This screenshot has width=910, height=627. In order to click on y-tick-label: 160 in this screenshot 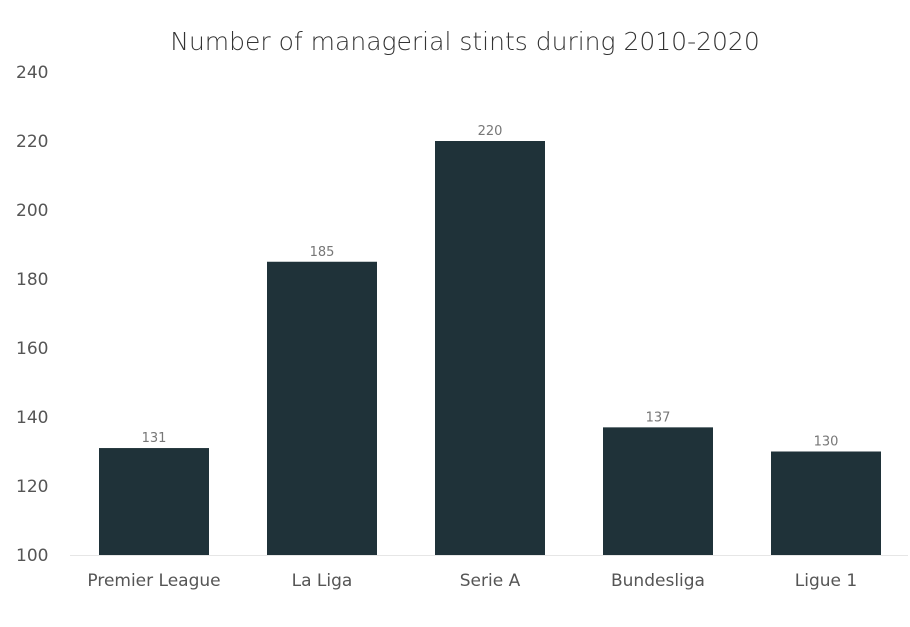, I will do `click(32, 349)`.